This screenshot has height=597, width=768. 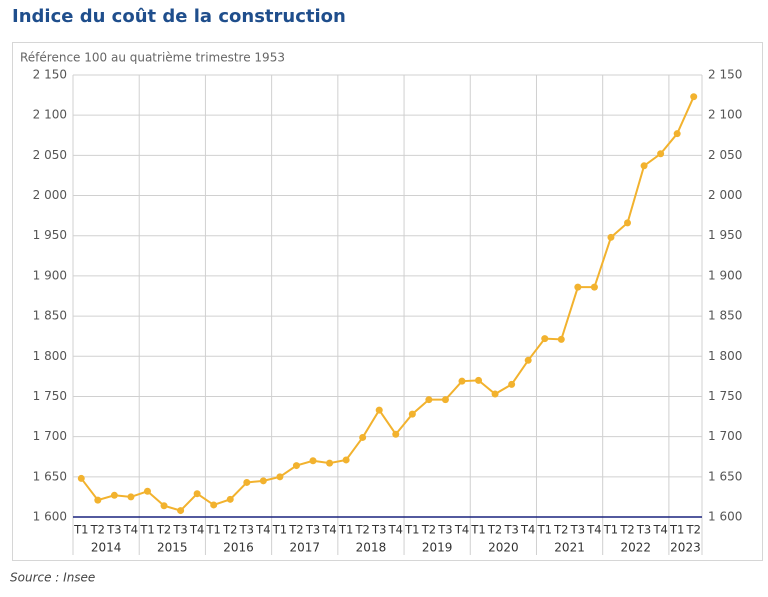 What do you see at coordinates (304, 548) in the screenshot?
I see `x-group-label: 2017` at bounding box center [304, 548].